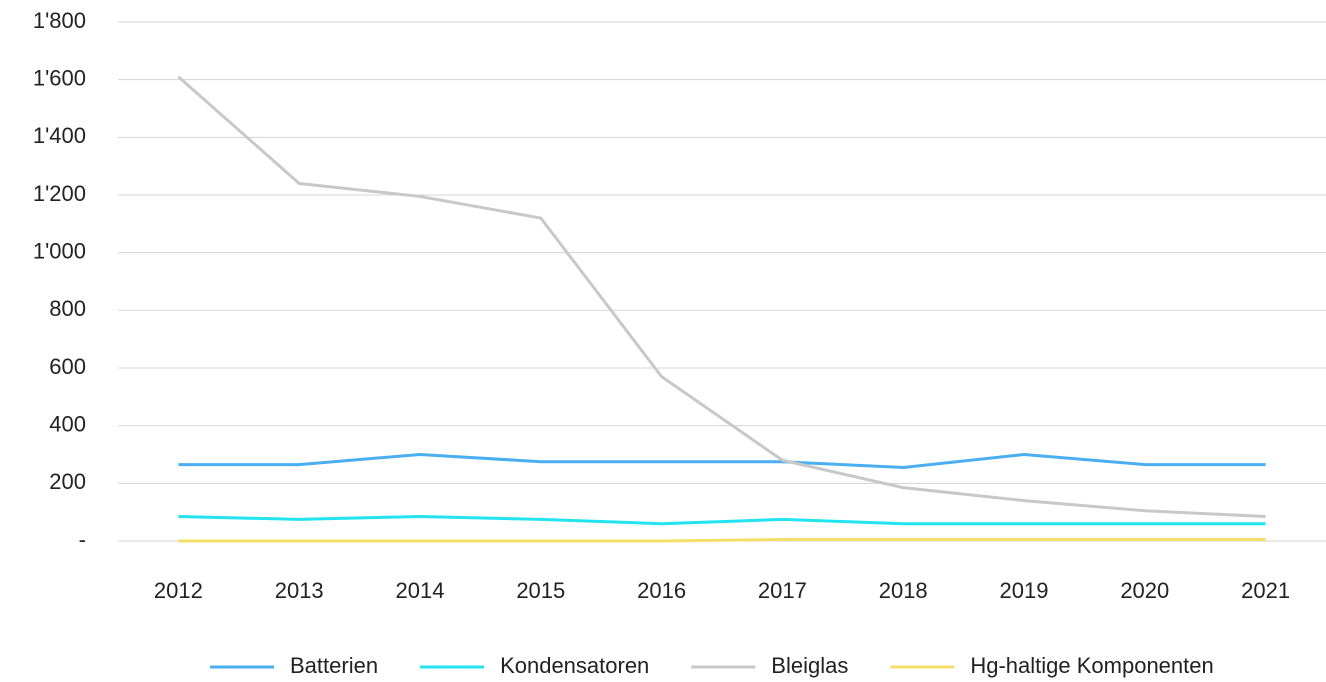 The image size is (1326, 682). I want to click on y-tick-label: -, so click(82, 539).